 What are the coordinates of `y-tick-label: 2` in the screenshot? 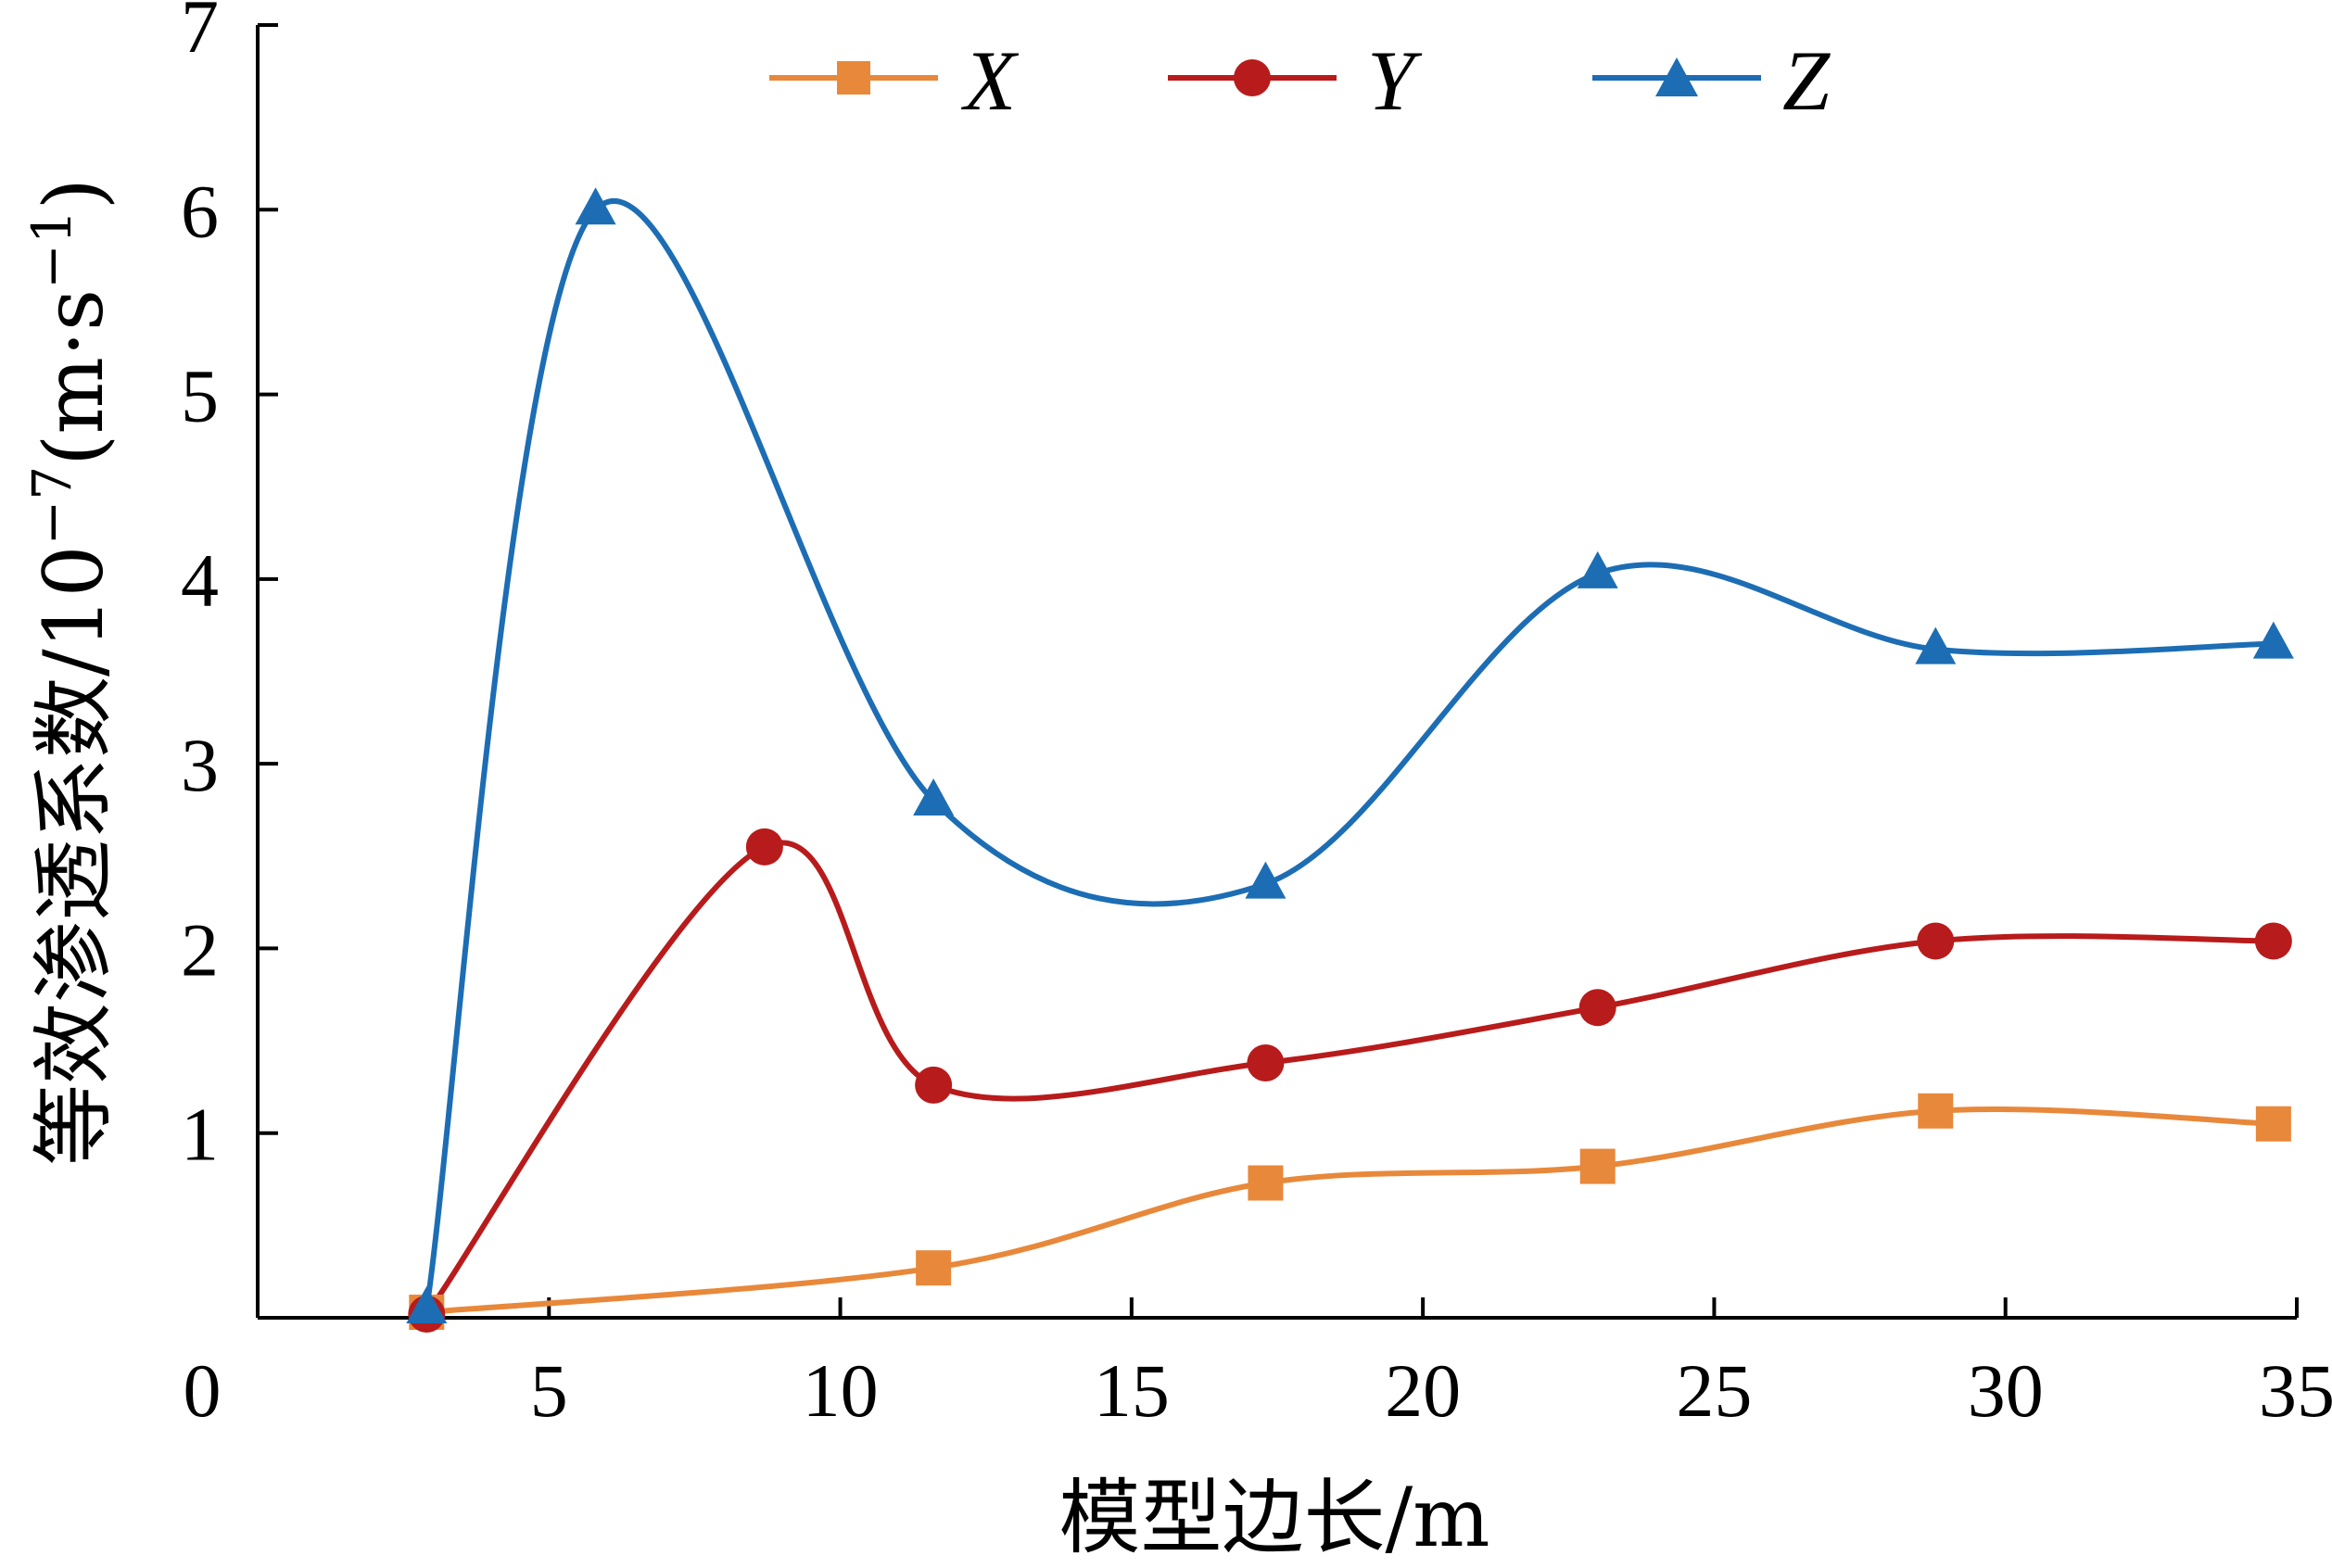 It's located at (200, 949).